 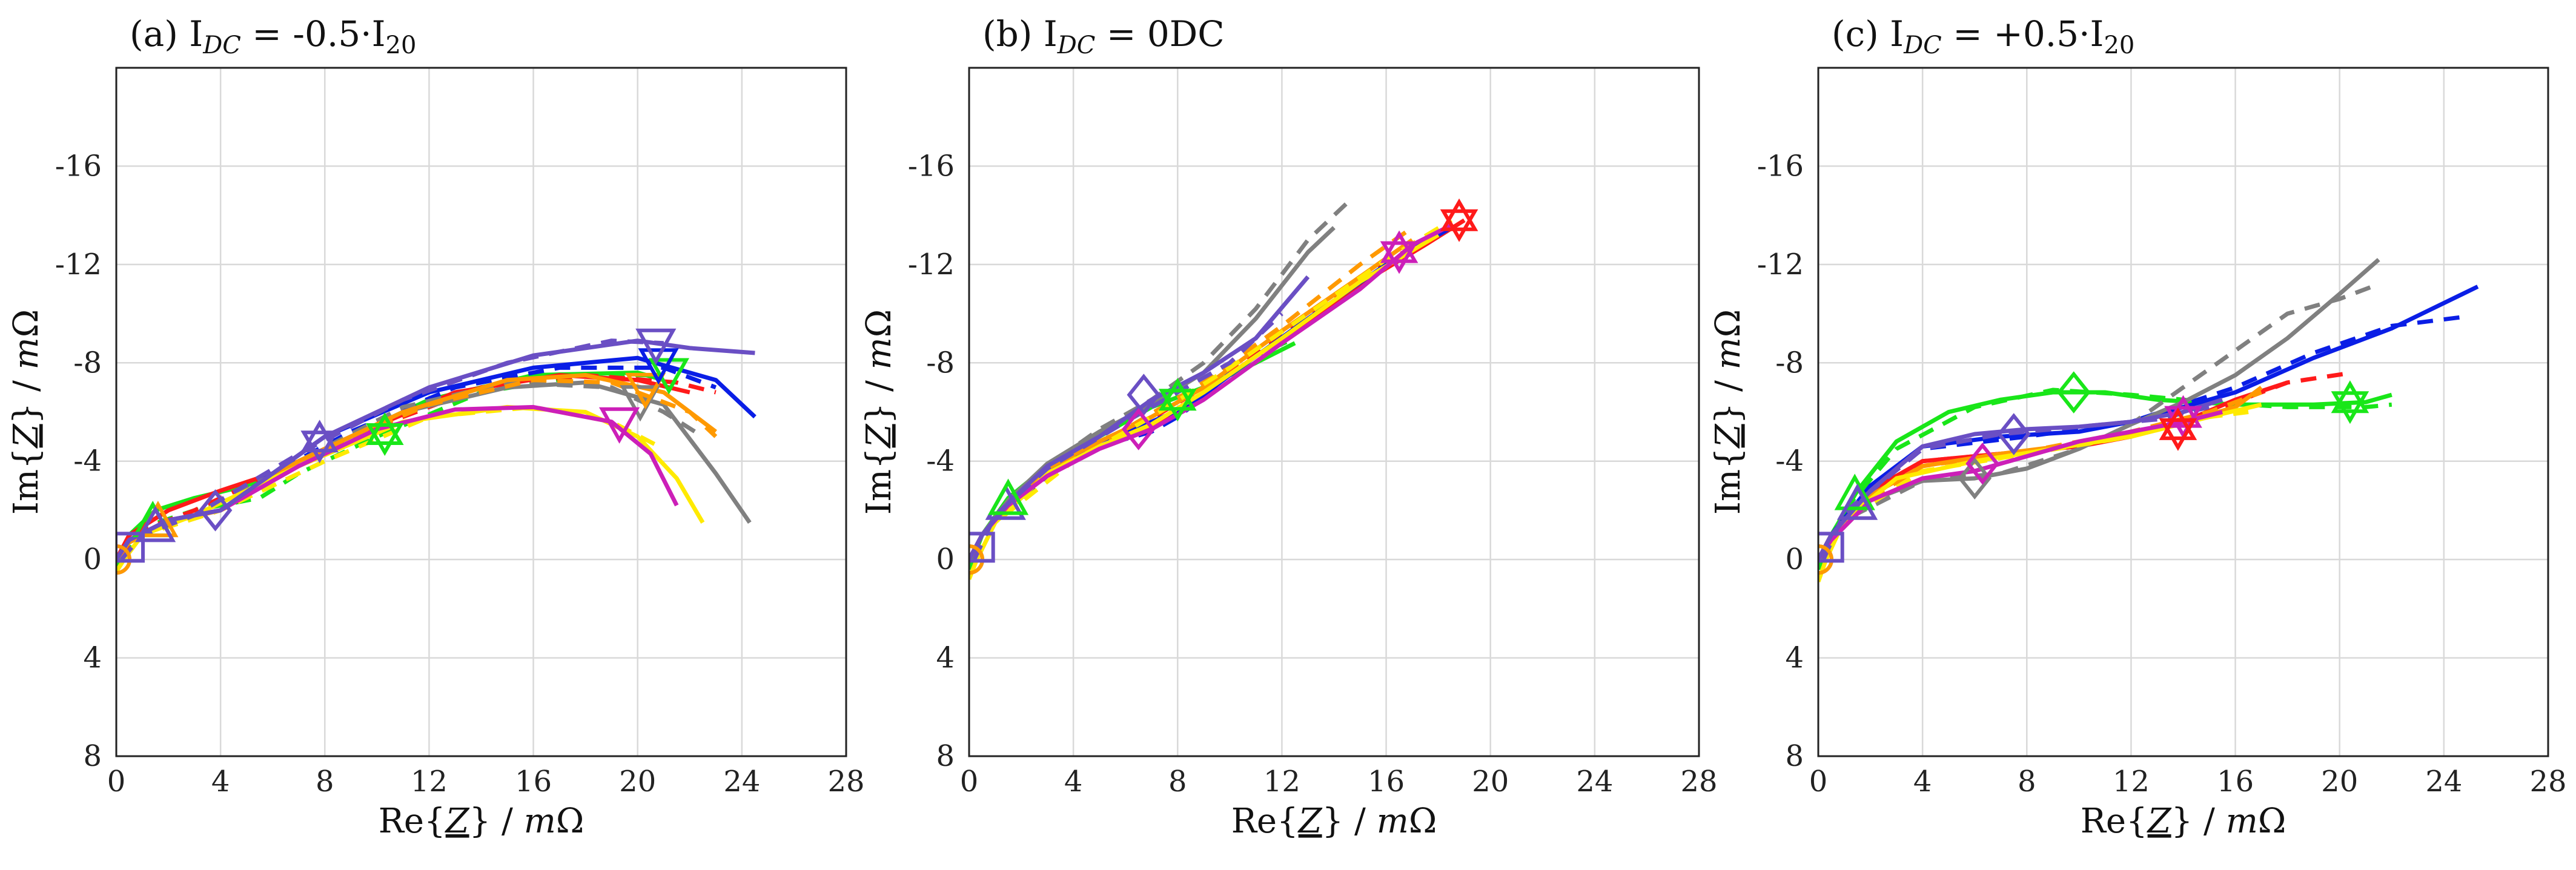 I want to click on panel-title: (b) IDC = 0DC, so click(x=1103, y=36).